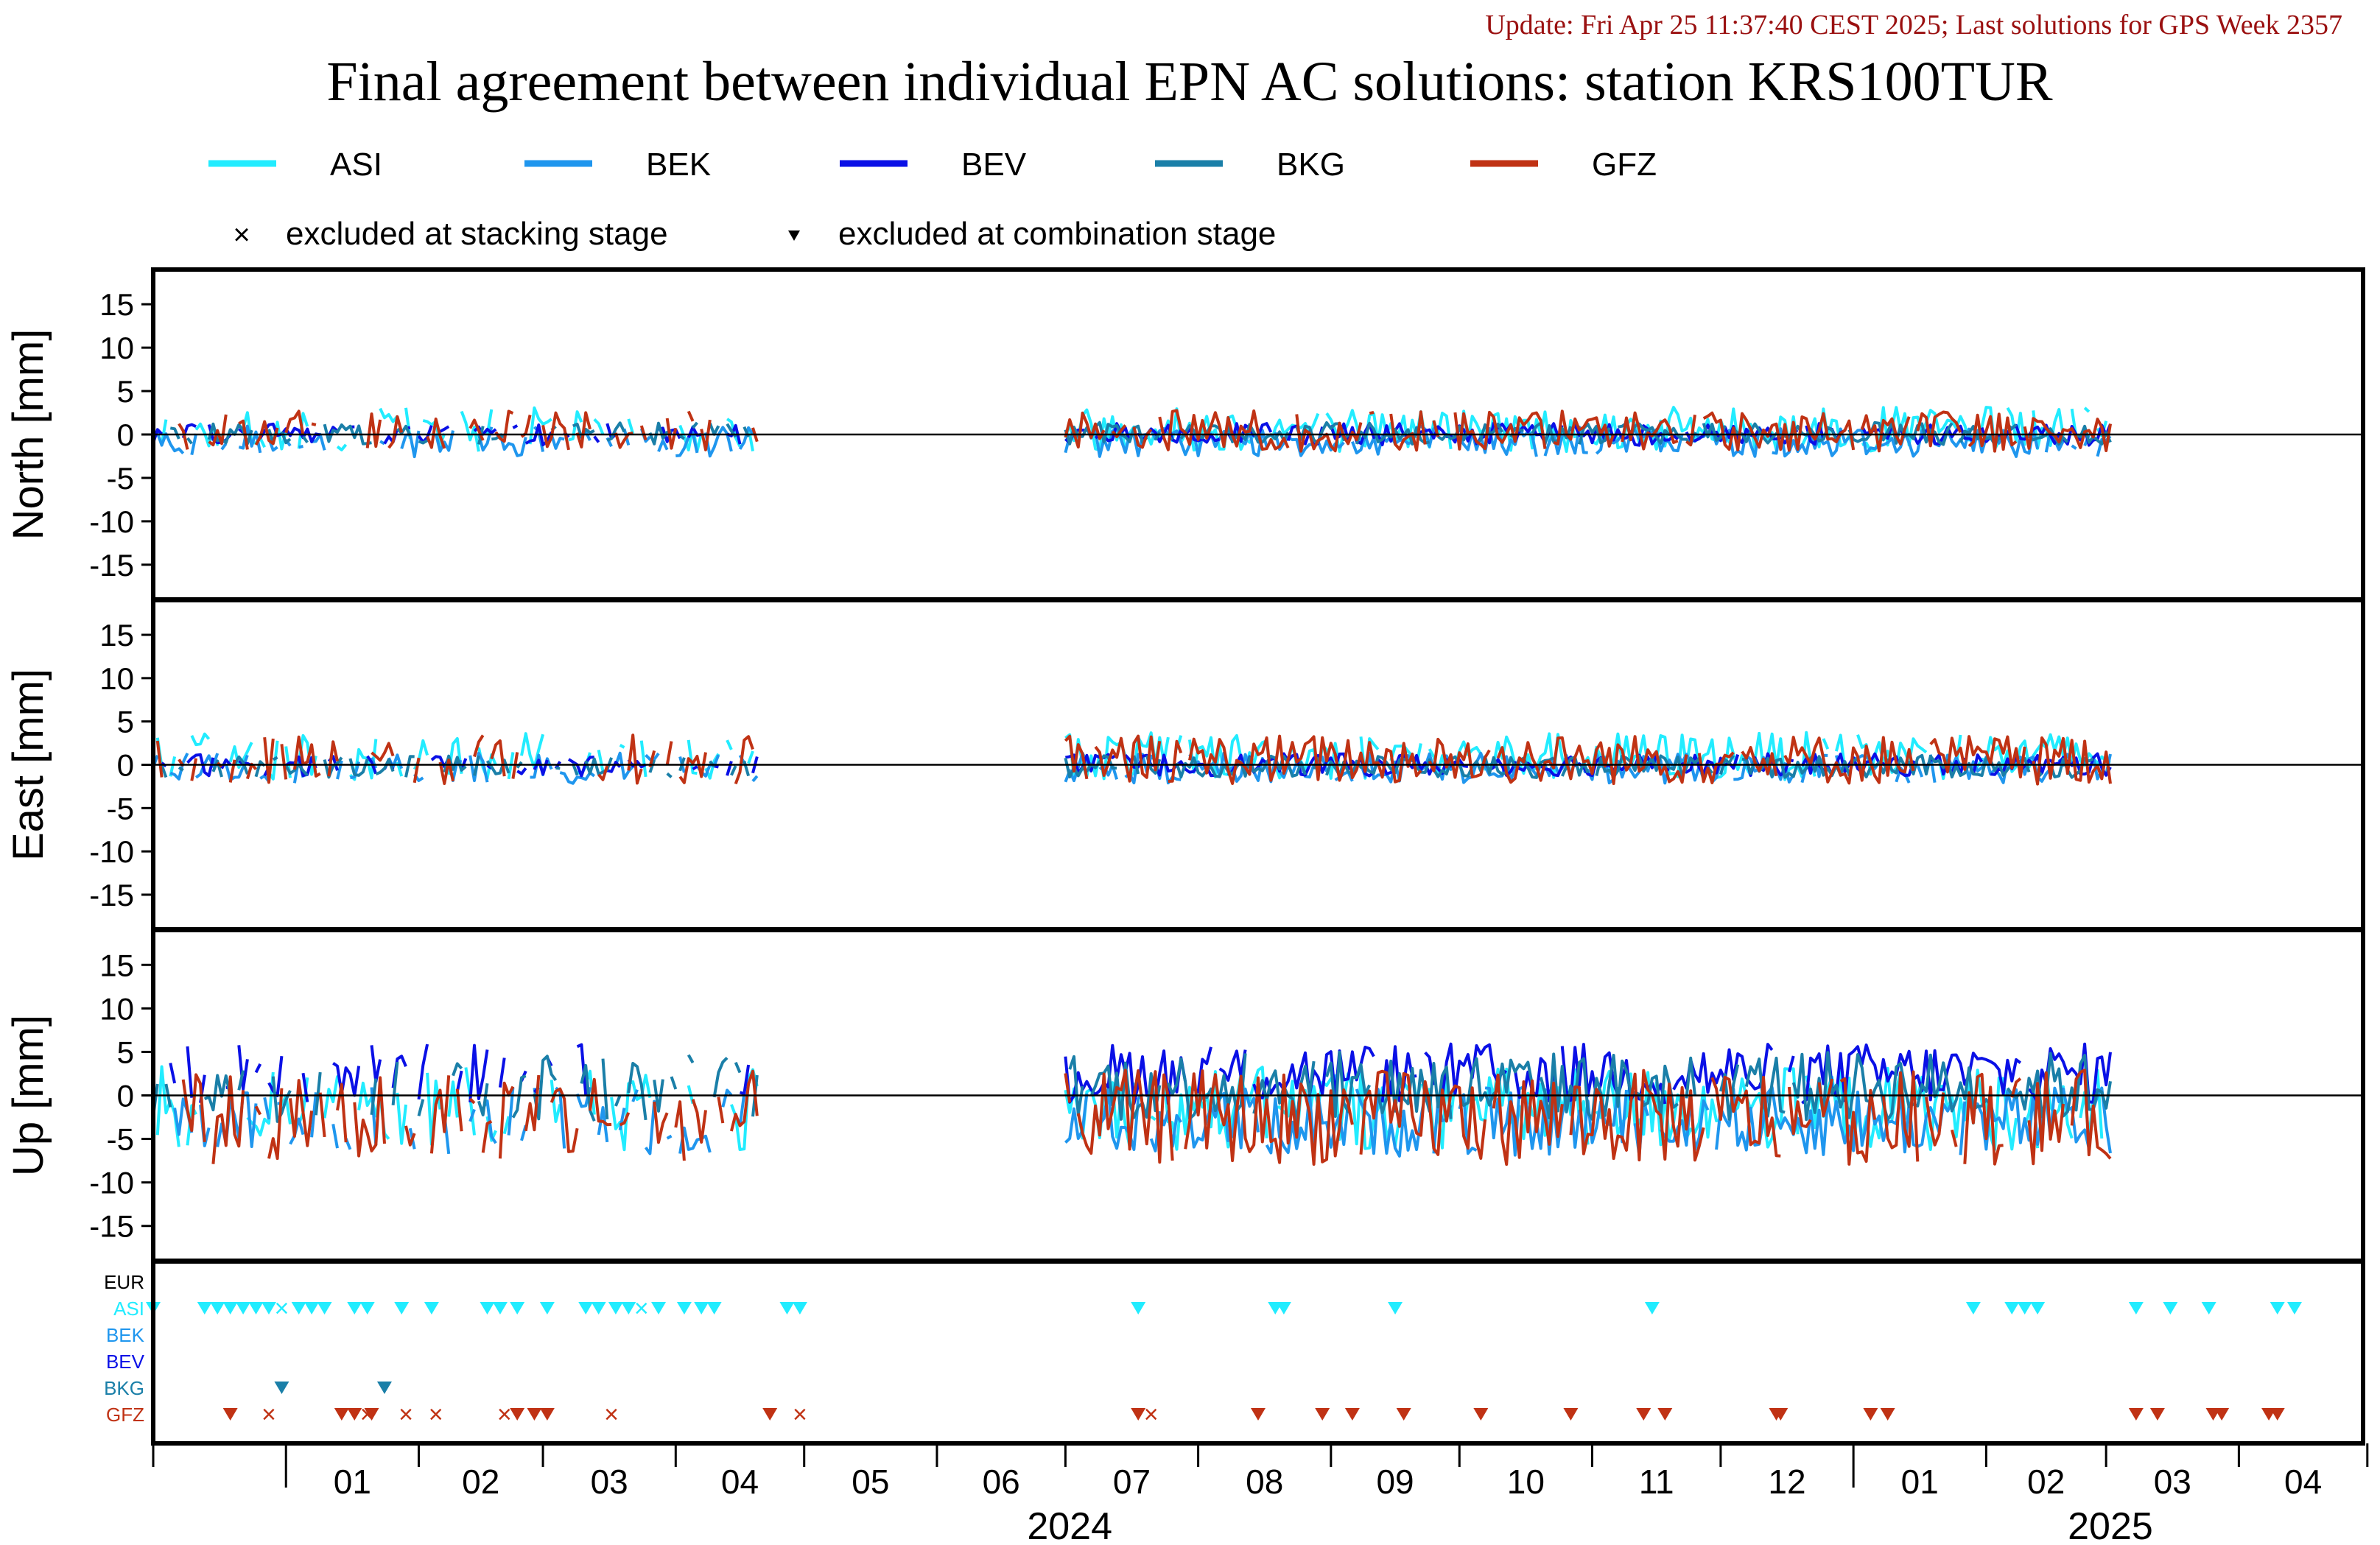 The image size is (2380, 1545). I want to click on exclusion-row-label-gfz: GFZ, so click(125, 1415).